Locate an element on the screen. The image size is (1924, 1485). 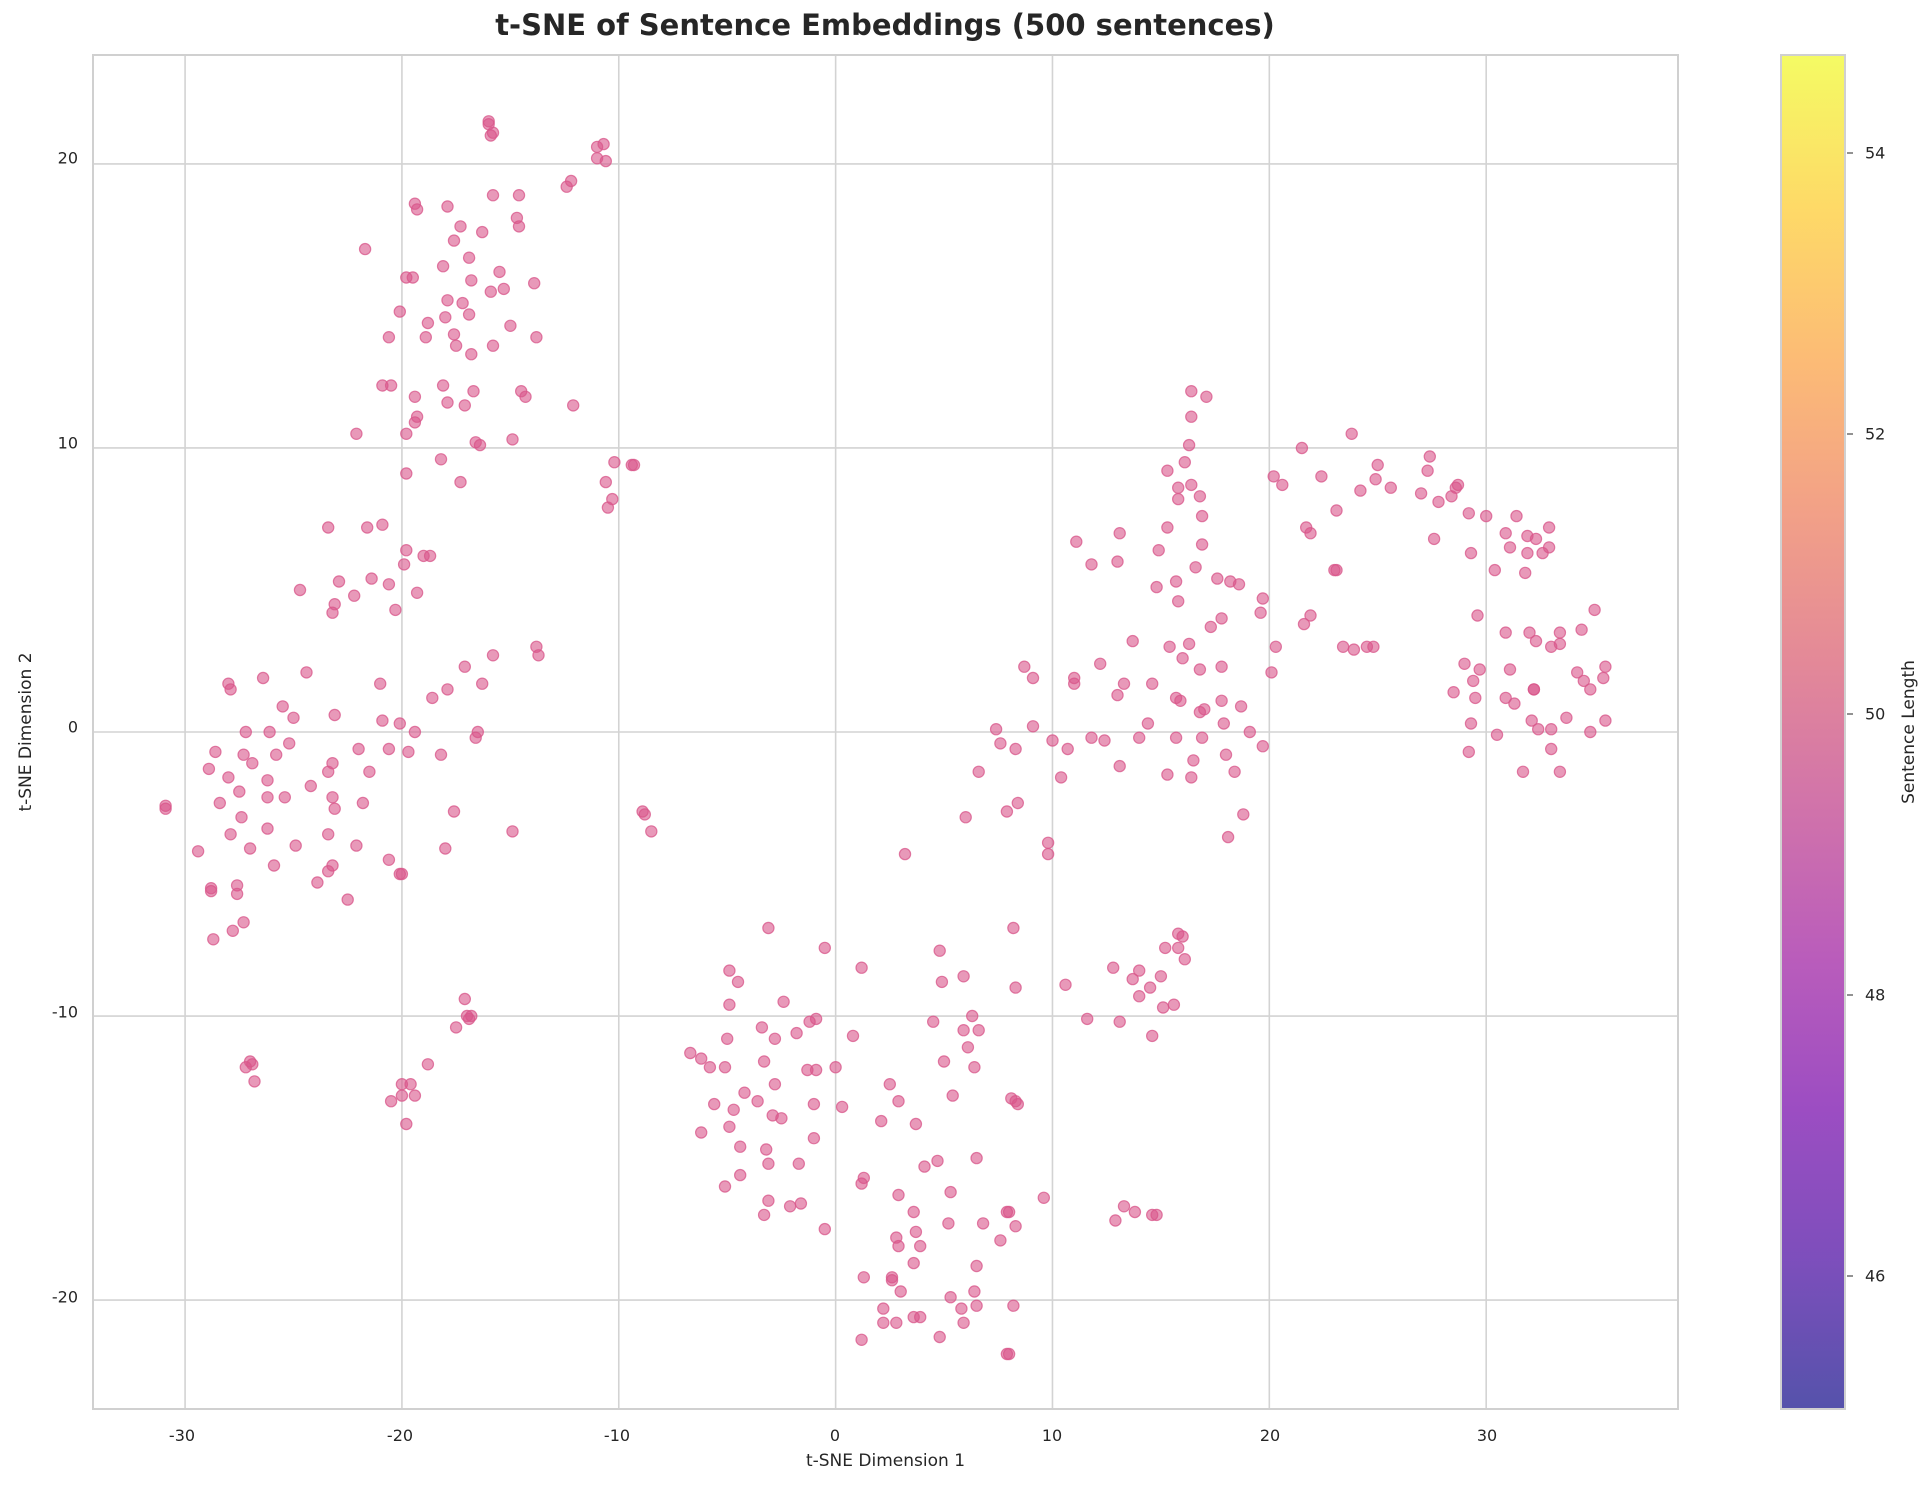
colorbar-tick: 52 is located at coordinates (1866, 434).